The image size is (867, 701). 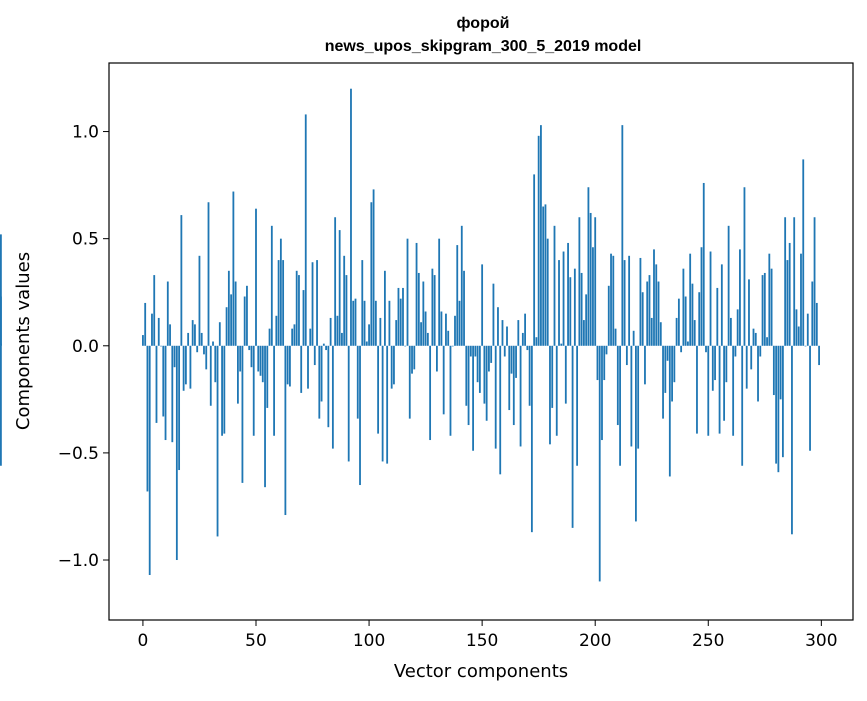 I want to click on x-axis-label: Vector components, so click(x=481, y=671).